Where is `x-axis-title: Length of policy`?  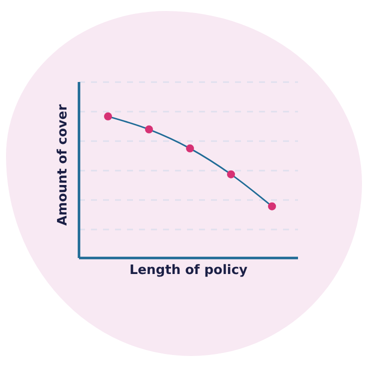
x-axis-title: Length of policy is located at coordinates (188, 270).